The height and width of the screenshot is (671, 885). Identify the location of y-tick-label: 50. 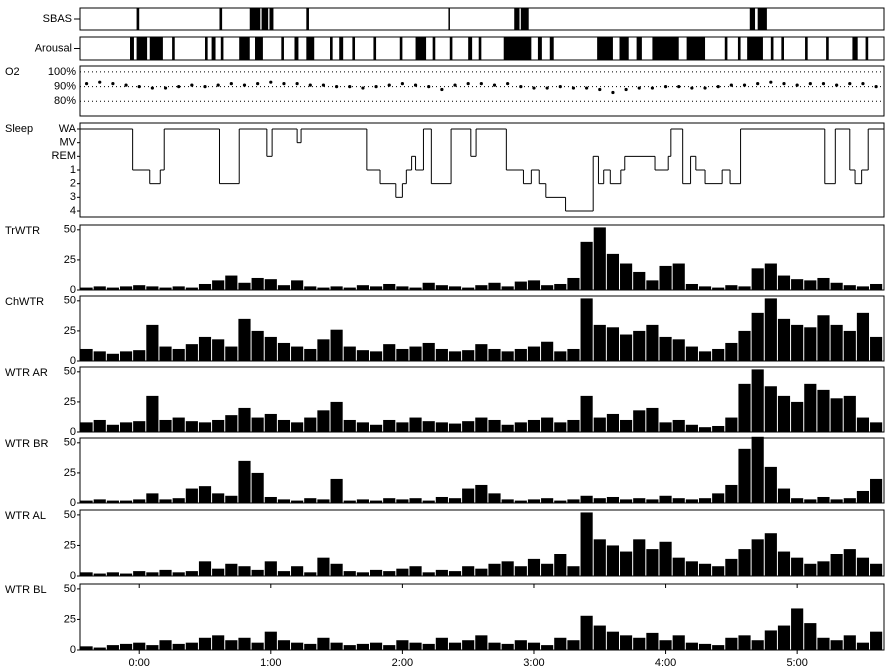
(70, 372).